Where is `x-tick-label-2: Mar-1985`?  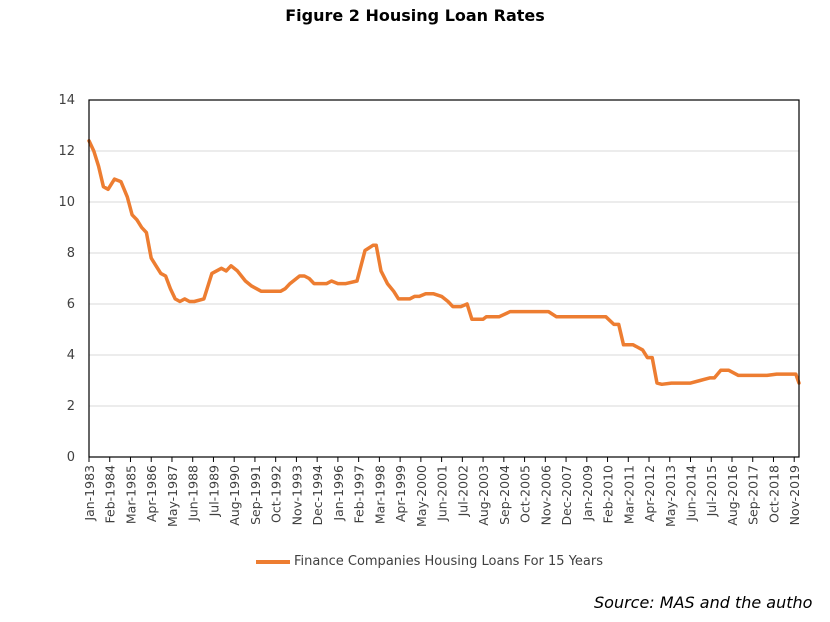
x-tick-label-2: Mar-1985 is located at coordinates (130, 494).